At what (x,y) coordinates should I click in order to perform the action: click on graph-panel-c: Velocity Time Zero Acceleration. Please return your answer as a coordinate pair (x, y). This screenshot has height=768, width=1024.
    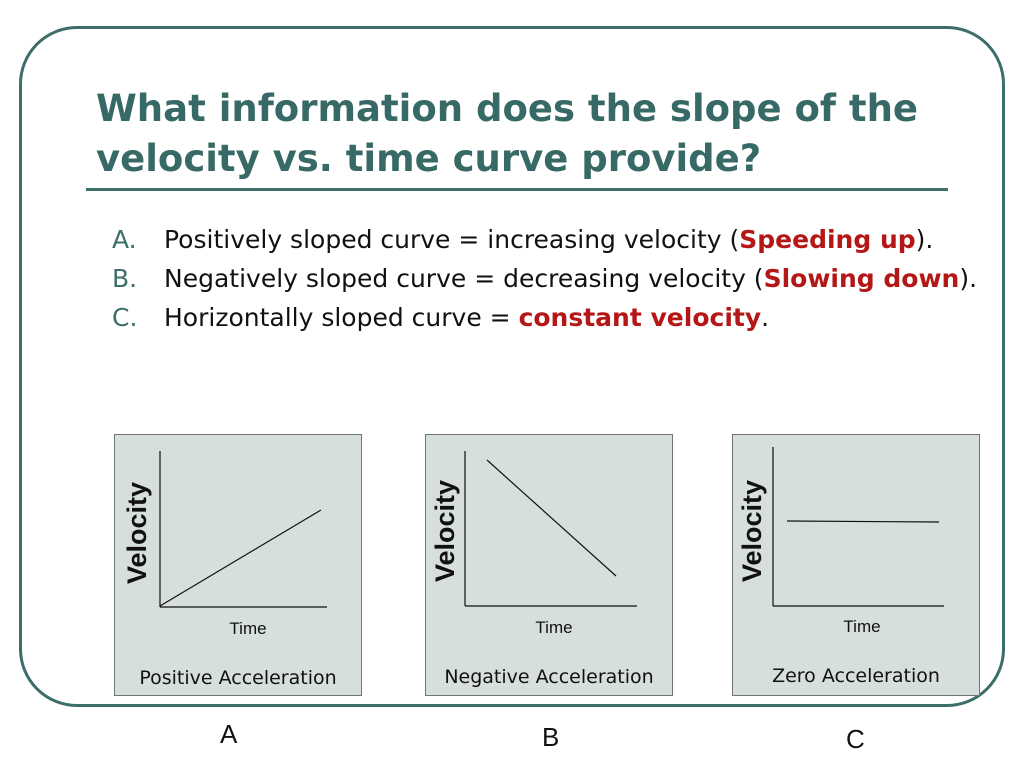
    Looking at the image, I should click on (856, 565).